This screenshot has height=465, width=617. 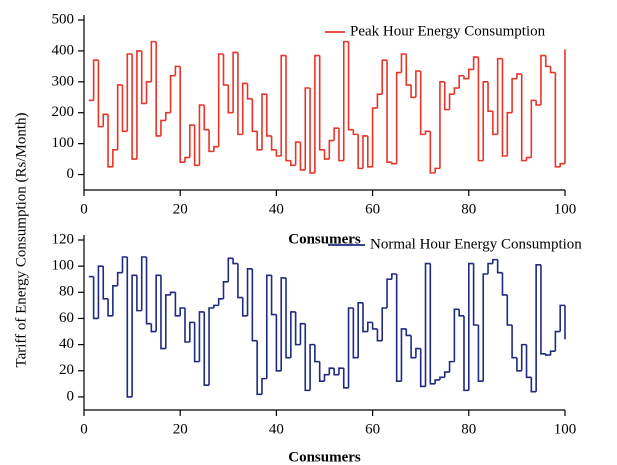 I want to click on y-tick-label: 500, so click(x=63, y=19).